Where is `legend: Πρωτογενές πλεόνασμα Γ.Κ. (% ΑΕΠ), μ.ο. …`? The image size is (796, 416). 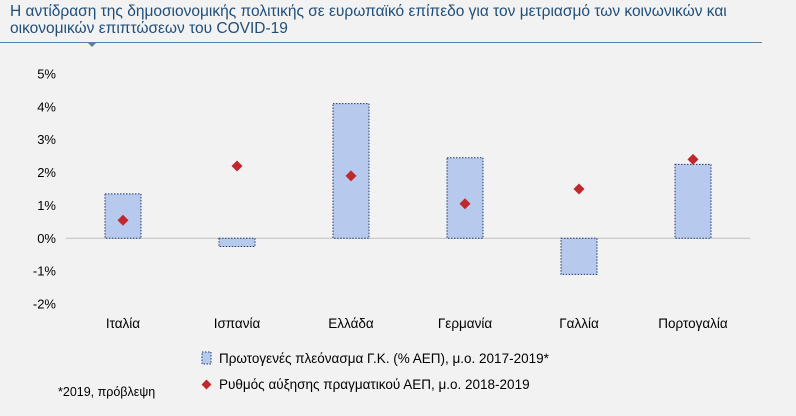
legend: Πρωτογενές πλεόνασμα Γ.Κ. (% ΑΕΠ), μ.ο. … is located at coordinates (375, 371).